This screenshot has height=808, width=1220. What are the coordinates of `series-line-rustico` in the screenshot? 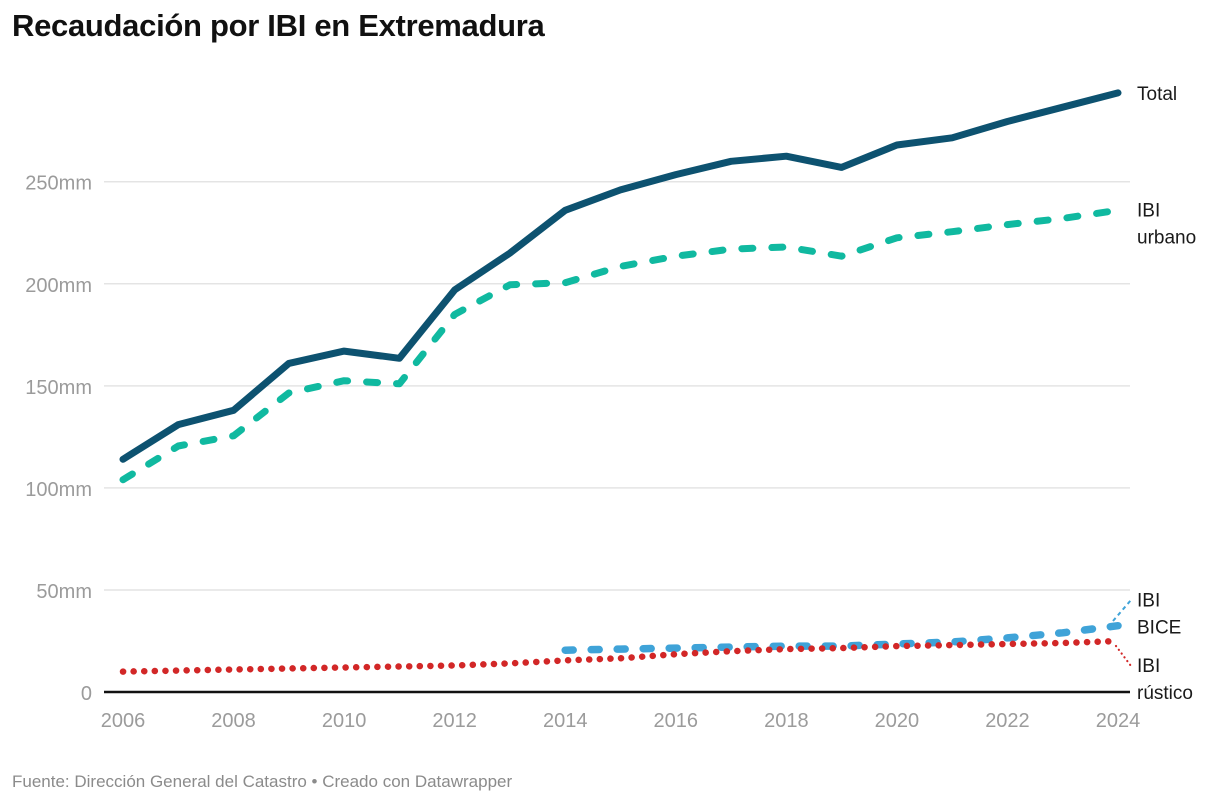 It's located at (620, 656).